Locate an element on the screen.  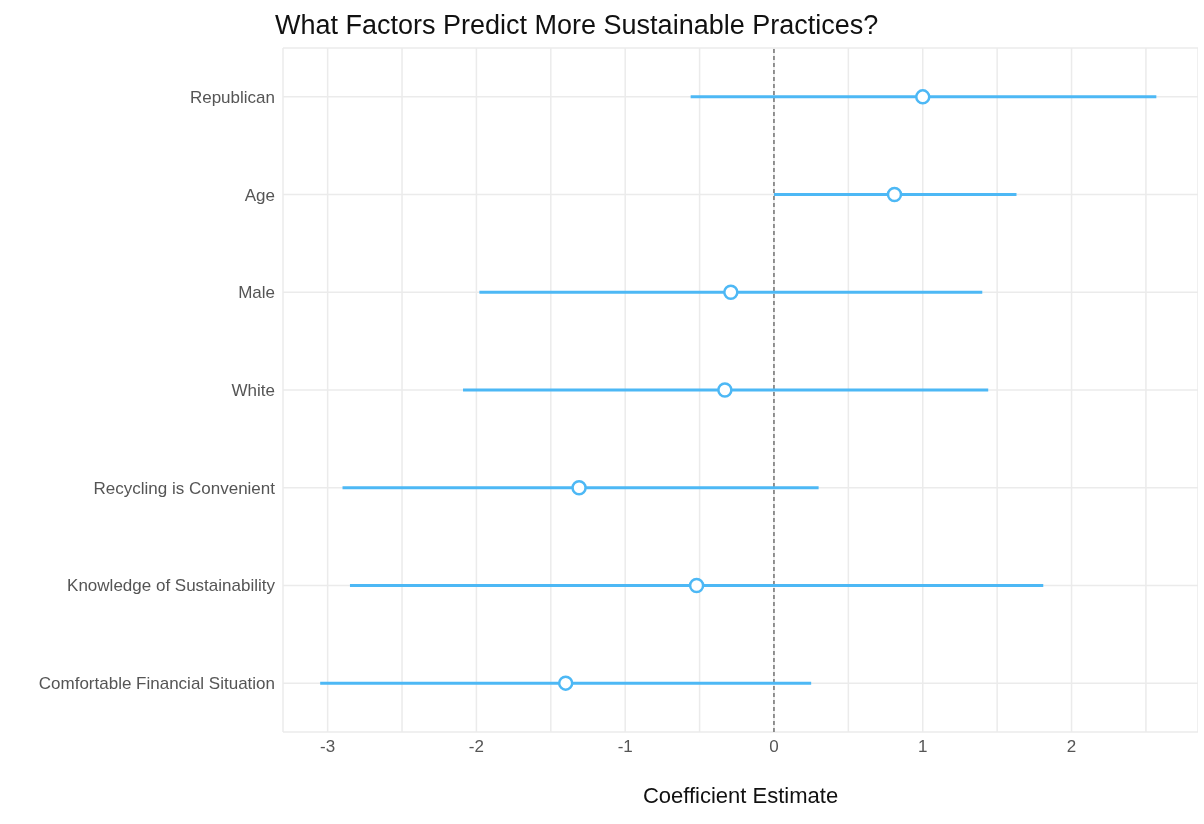
y-tick-label: Republican is located at coordinates (232, 97).